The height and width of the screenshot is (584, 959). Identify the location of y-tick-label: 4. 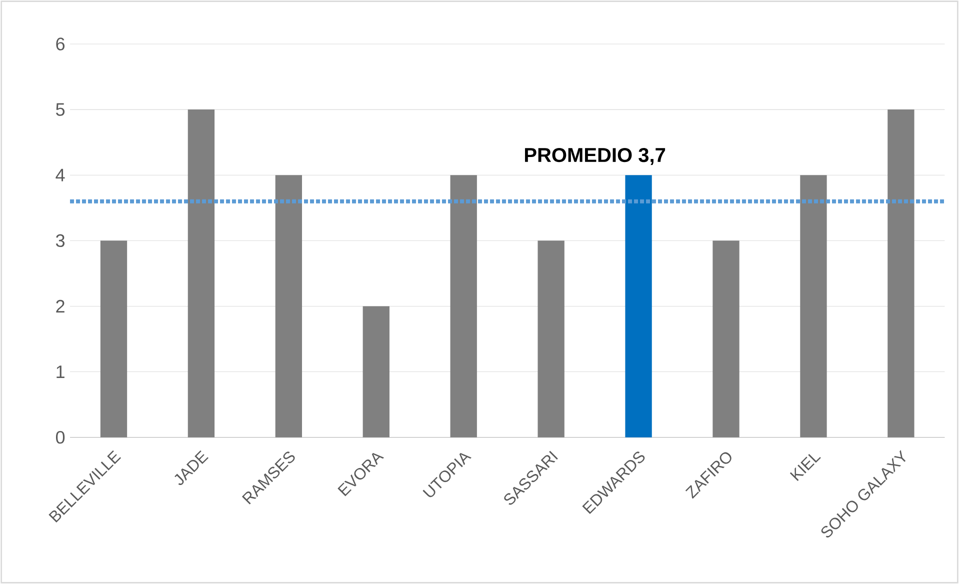
(60, 175).